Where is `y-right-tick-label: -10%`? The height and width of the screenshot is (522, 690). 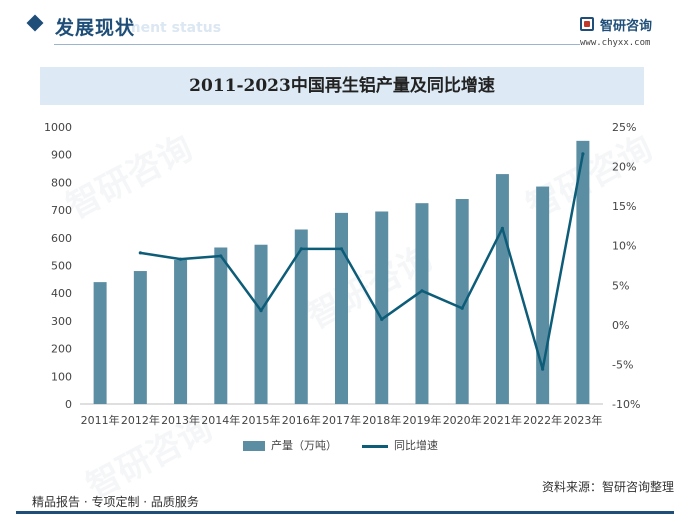
y-right-tick-label: -10% is located at coordinates (626, 404).